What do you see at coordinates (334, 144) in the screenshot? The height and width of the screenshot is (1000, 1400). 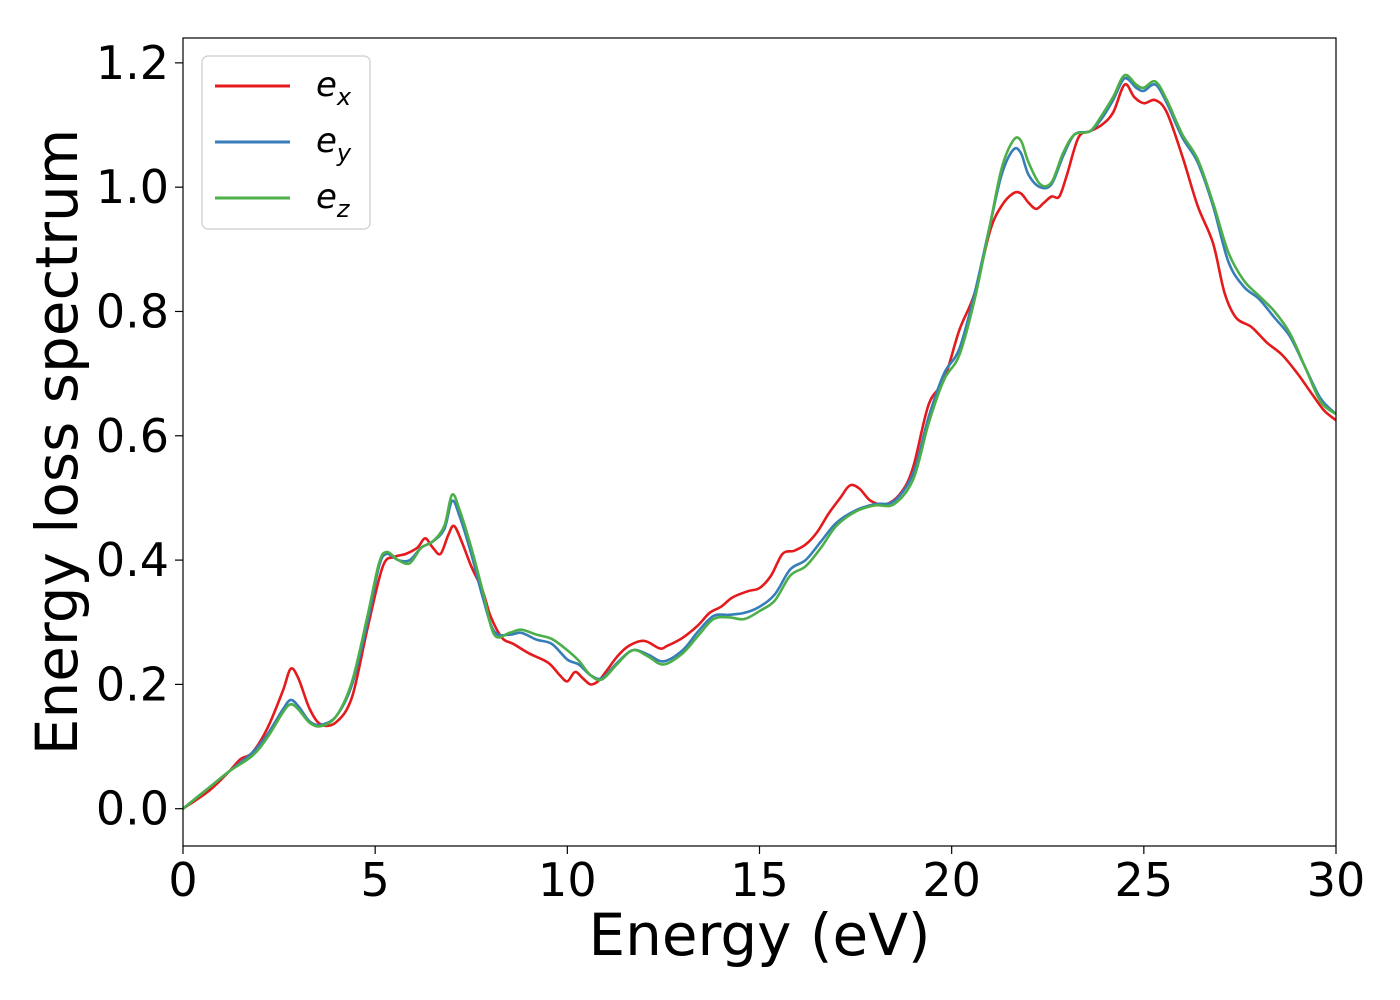 I see `legend-label-y: ey` at bounding box center [334, 144].